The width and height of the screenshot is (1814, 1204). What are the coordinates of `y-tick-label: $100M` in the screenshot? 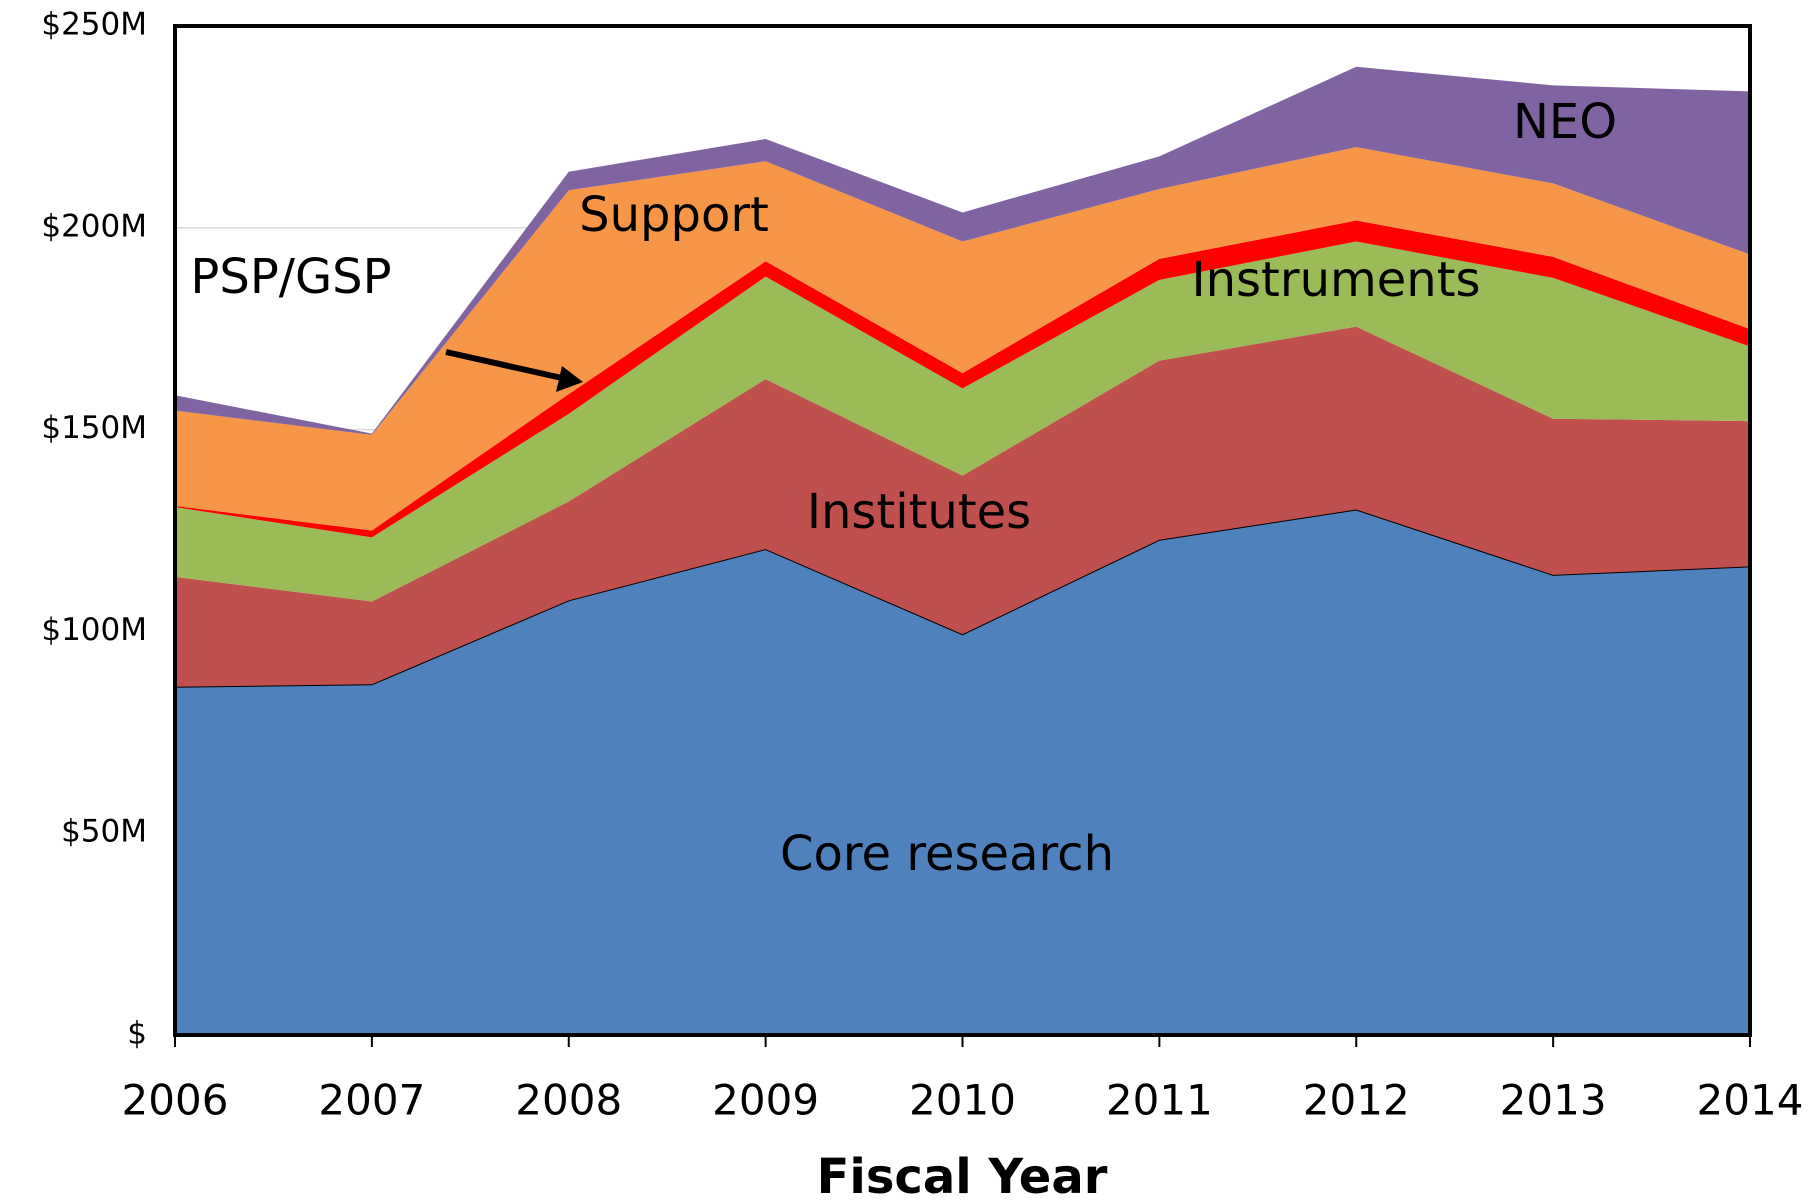 It's located at (94, 630).